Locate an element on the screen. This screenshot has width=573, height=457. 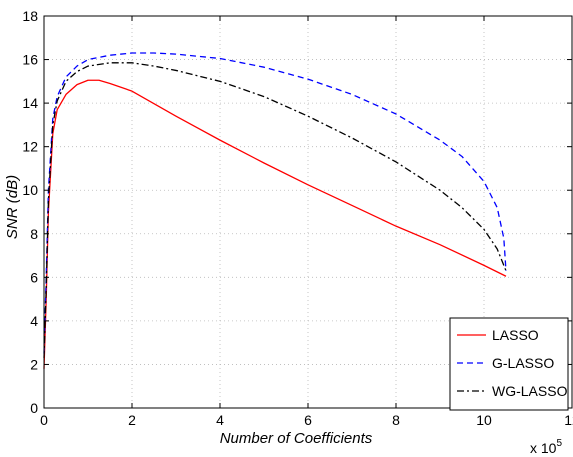
legend-label-wg-lasso: WG-LASSO is located at coordinates (530, 391).